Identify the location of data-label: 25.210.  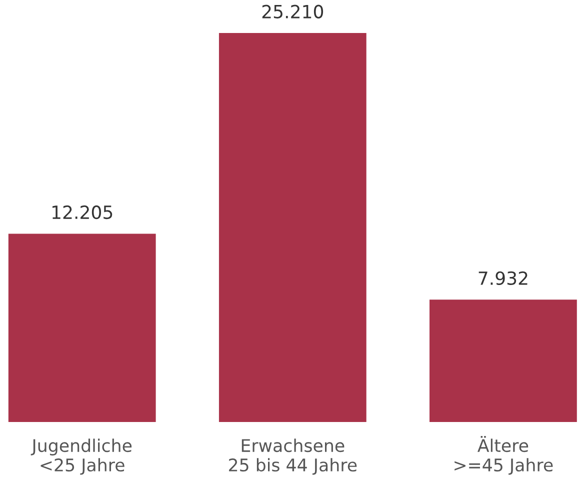
(293, 11).